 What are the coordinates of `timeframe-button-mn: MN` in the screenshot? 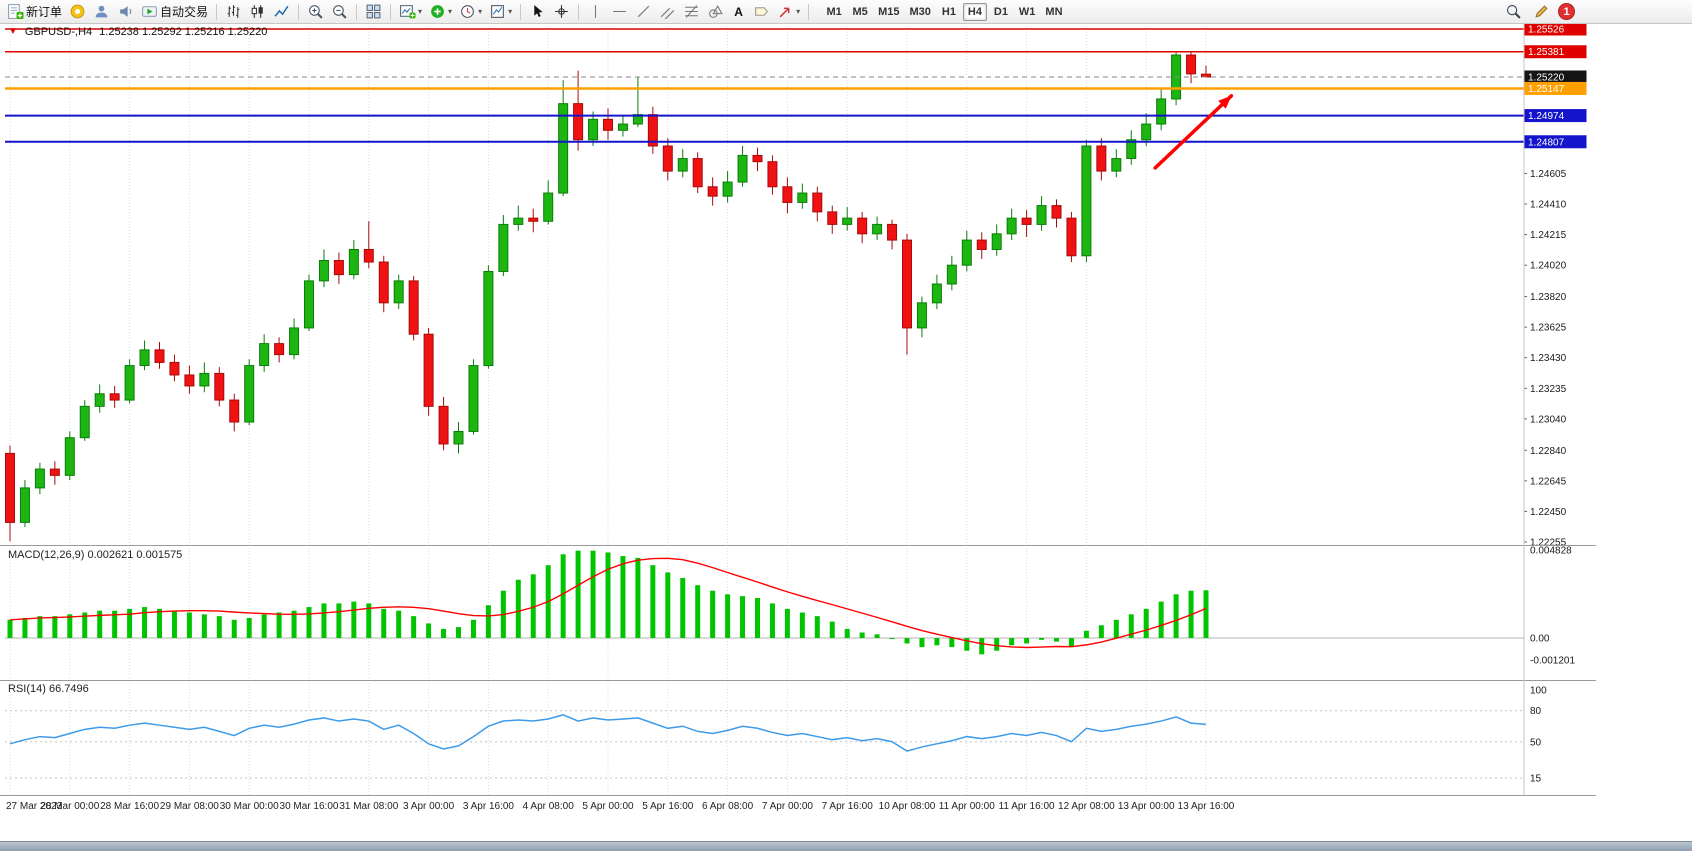 It's located at (1054, 11).